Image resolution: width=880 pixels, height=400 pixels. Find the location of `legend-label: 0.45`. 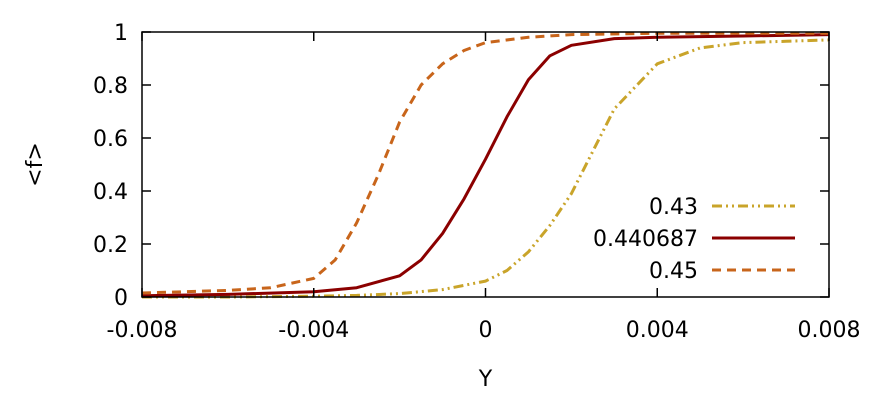

legend-label: 0.45 is located at coordinates (673, 271).